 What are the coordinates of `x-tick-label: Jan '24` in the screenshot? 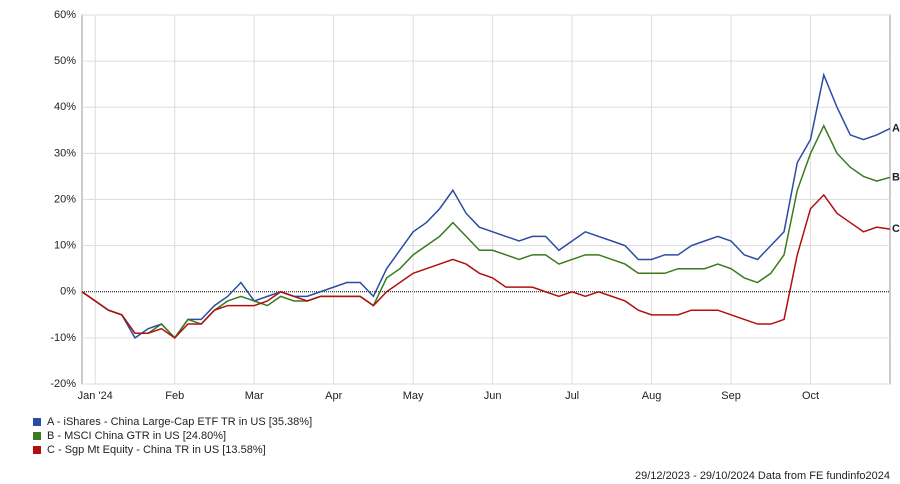 It's located at (95, 396).